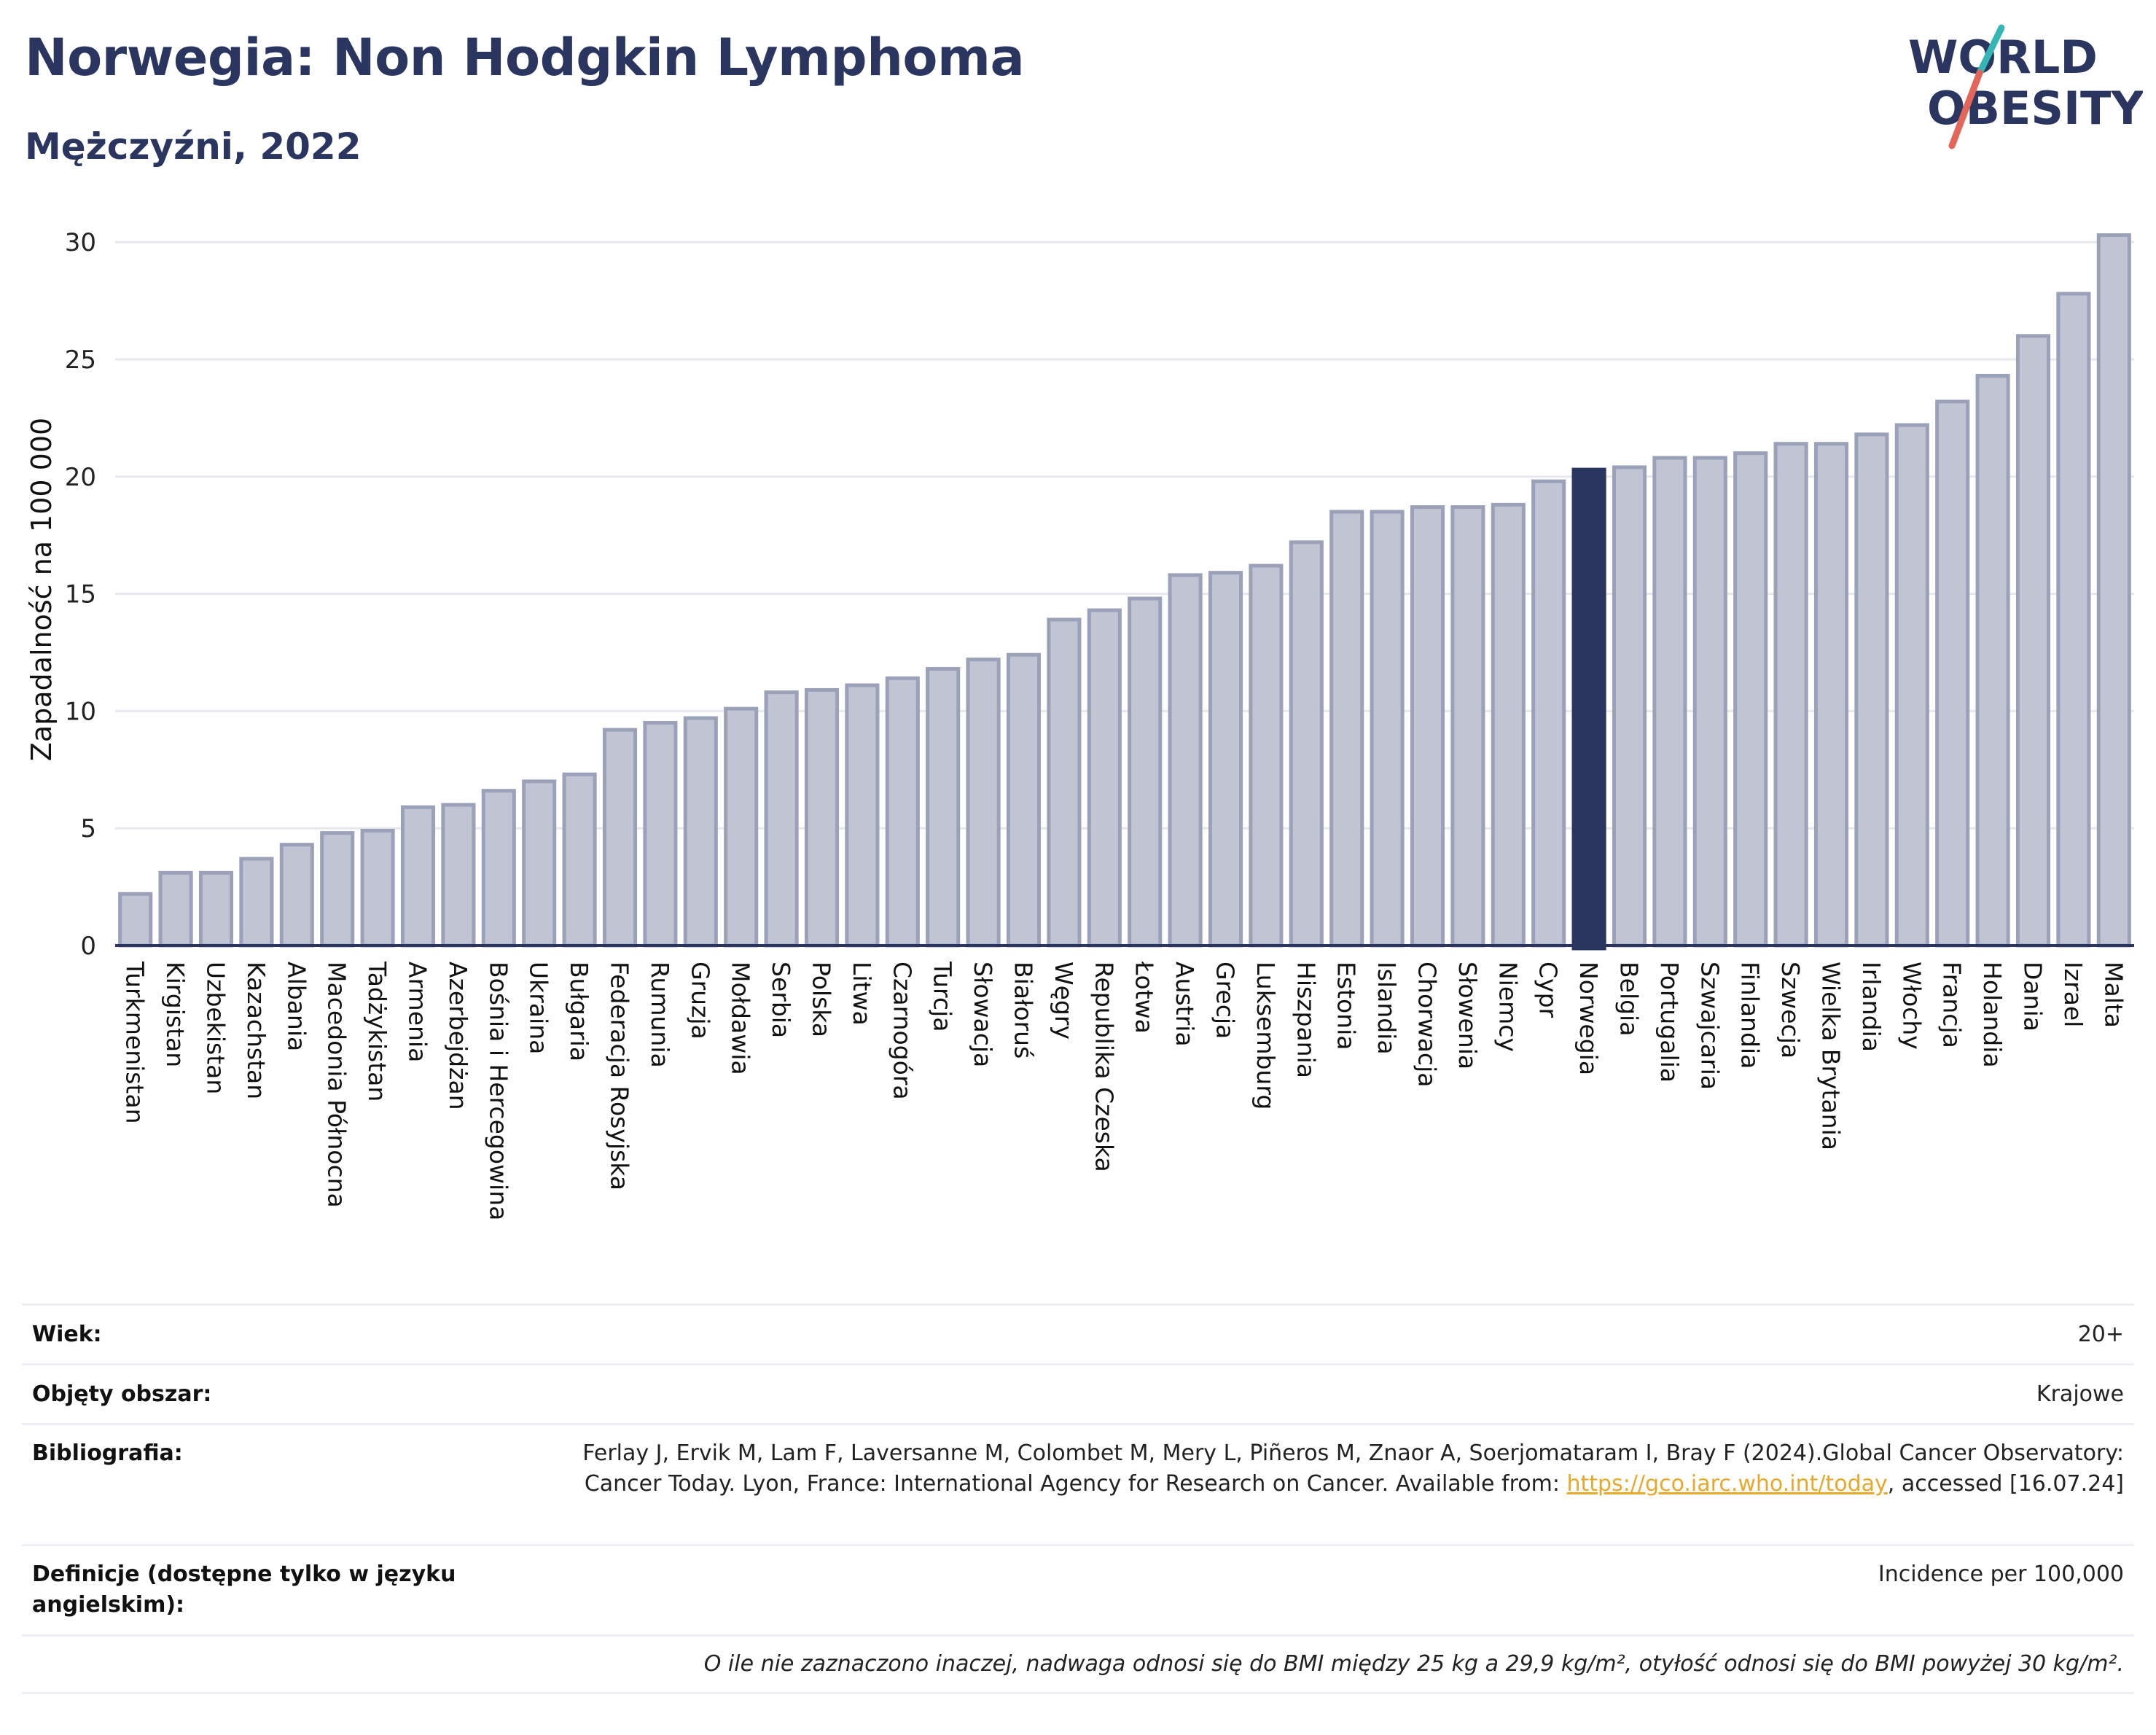  Describe the element at coordinates (903, 812) in the screenshot. I see `bar-czarnogóra` at that location.